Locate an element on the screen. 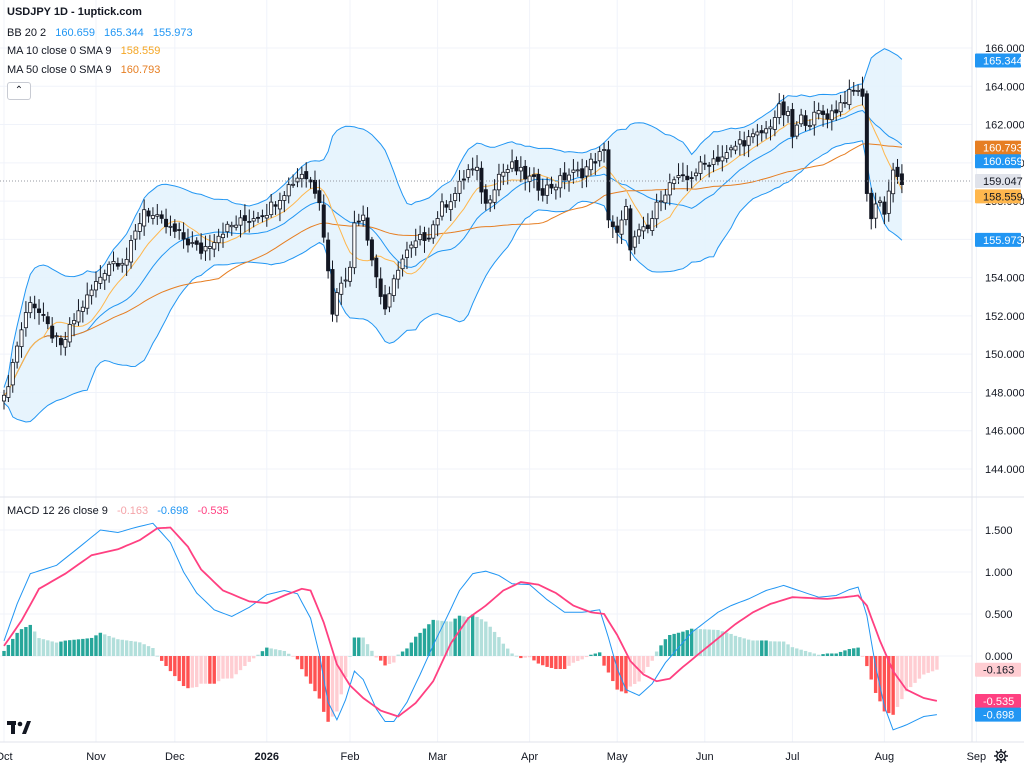 The width and height of the screenshot is (1024, 768). bb-legend: BB 20 2 160.659 165.344 155.973 is located at coordinates (100, 33).